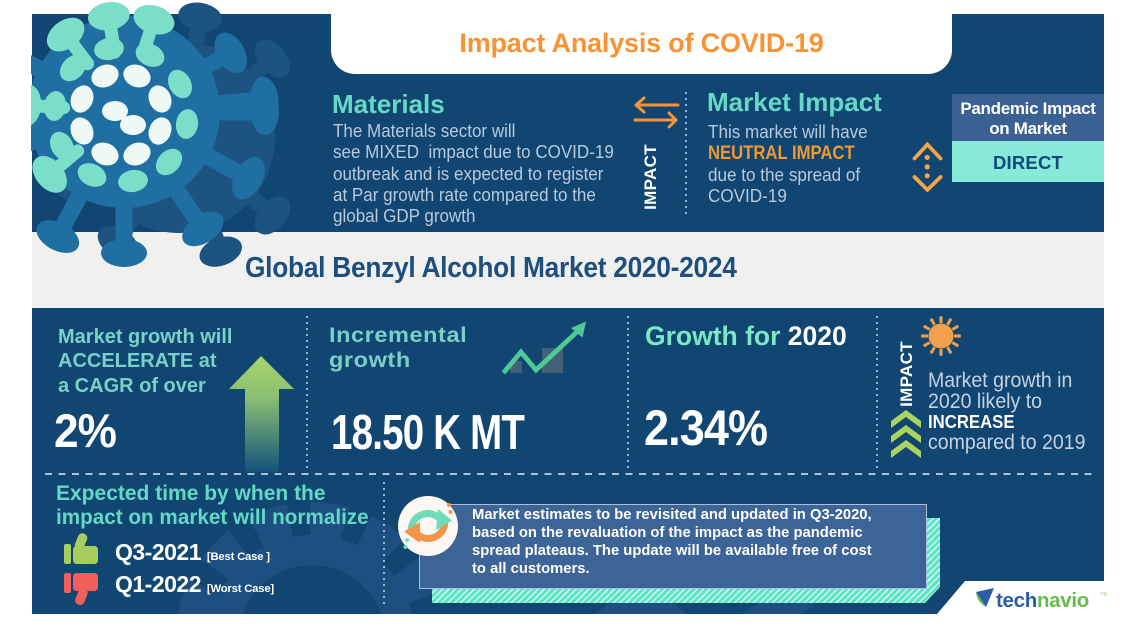  What do you see at coordinates (1103, 595) in the screenshot?
I see `svg-text: TM` at bounding box center [1103, 595].